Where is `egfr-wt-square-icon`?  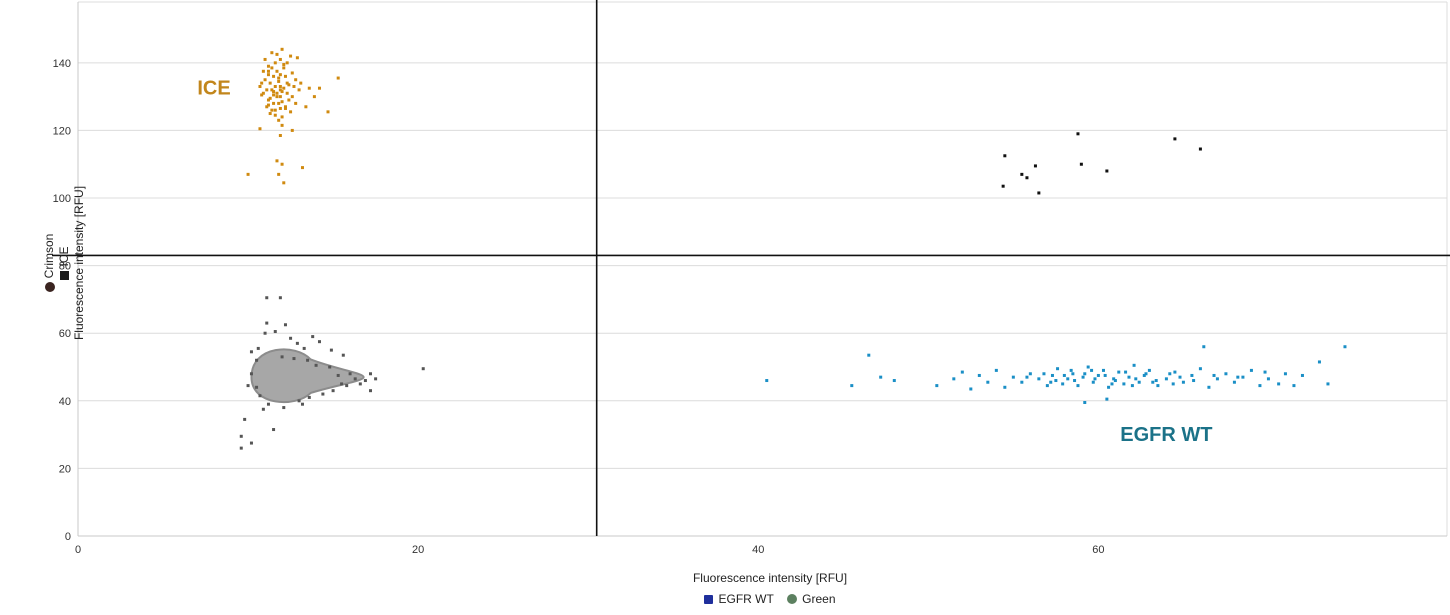 egfr-wt-square-icon is located at coordinates (709, 599).